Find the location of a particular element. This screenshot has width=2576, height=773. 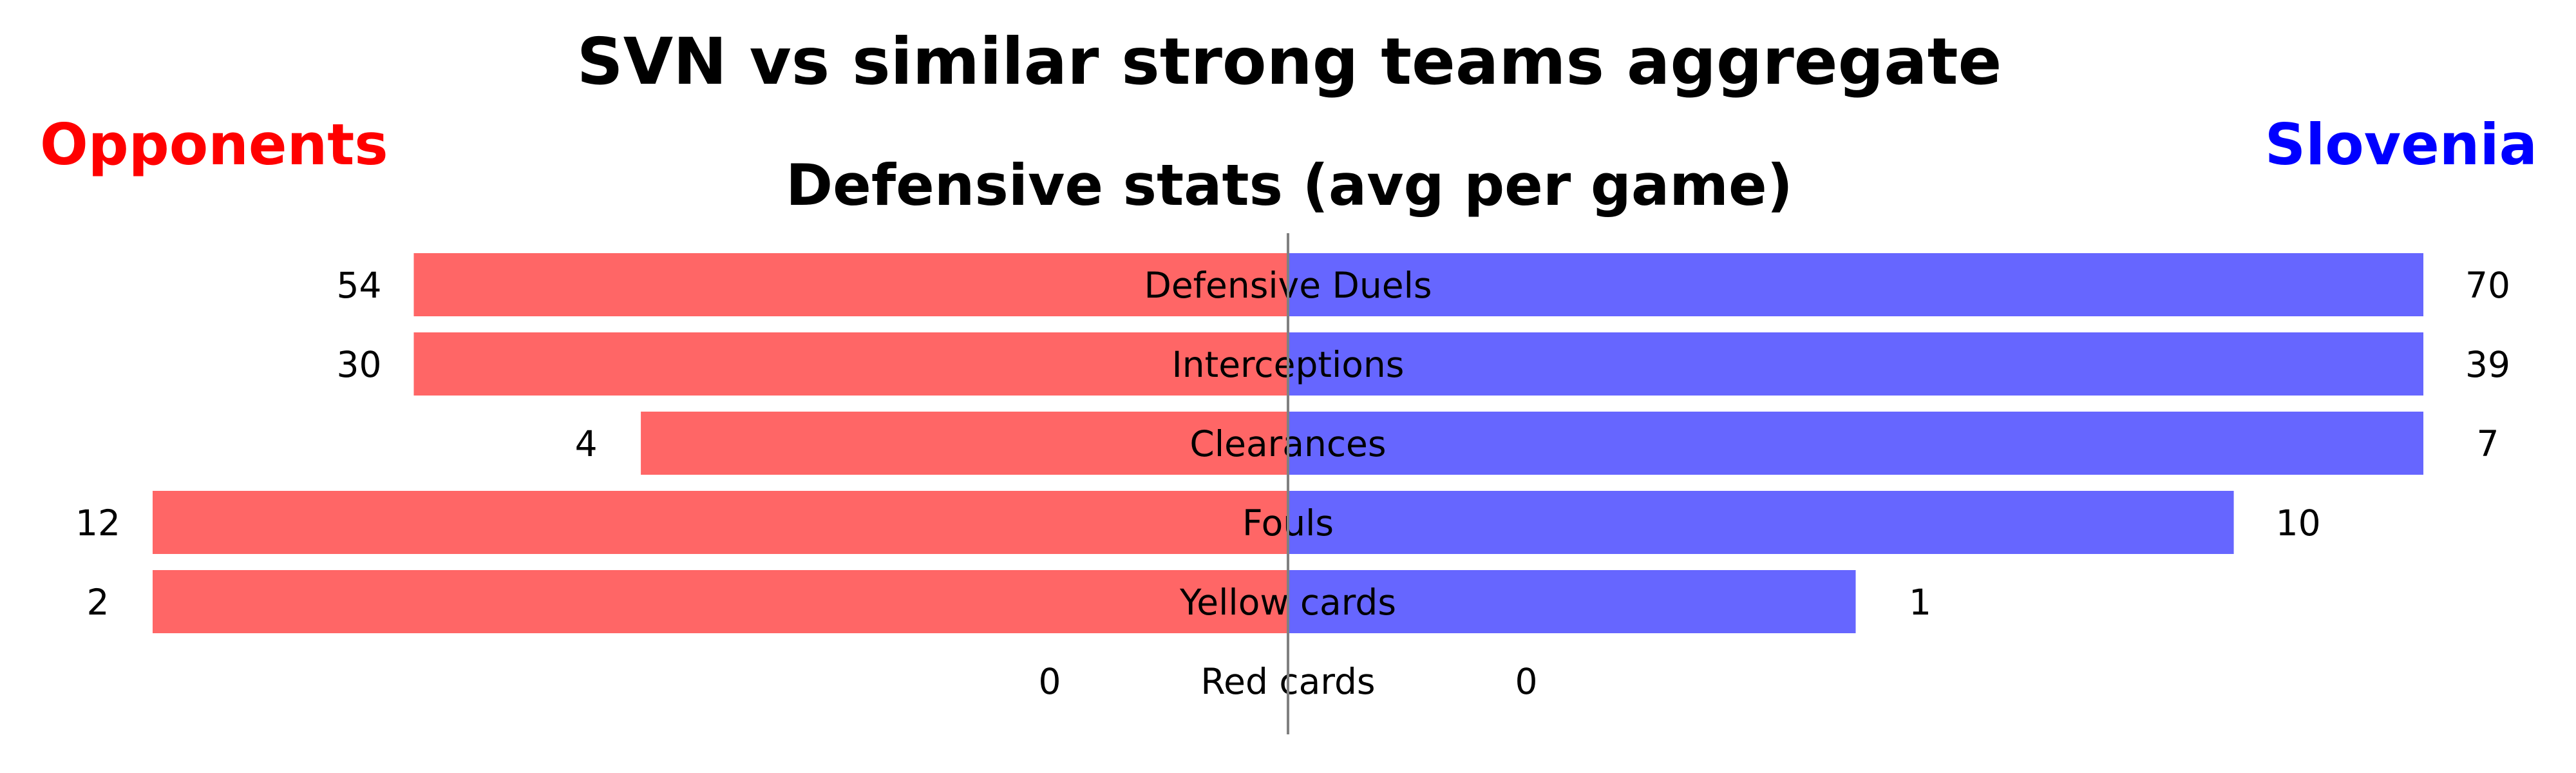

bar-slovenia-interceptions is located at coordinates (1855, 364).